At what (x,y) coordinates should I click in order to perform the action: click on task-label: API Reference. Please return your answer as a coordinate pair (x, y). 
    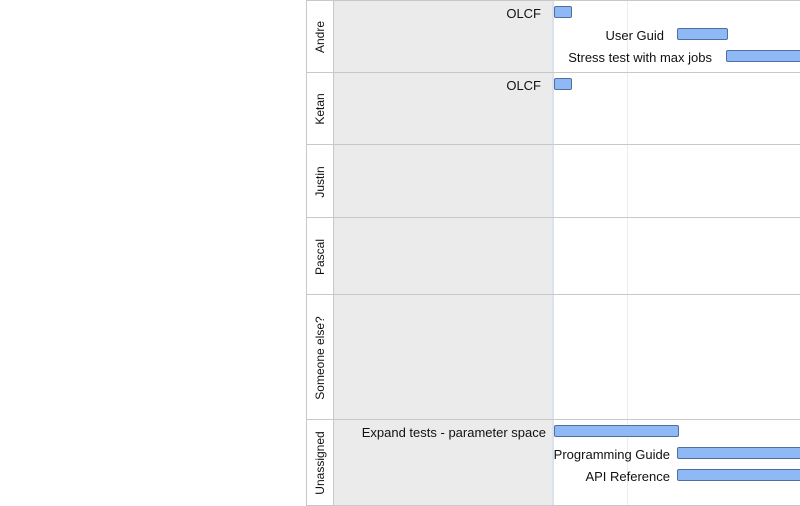
    Looking at the image, I should click on (627, 476).